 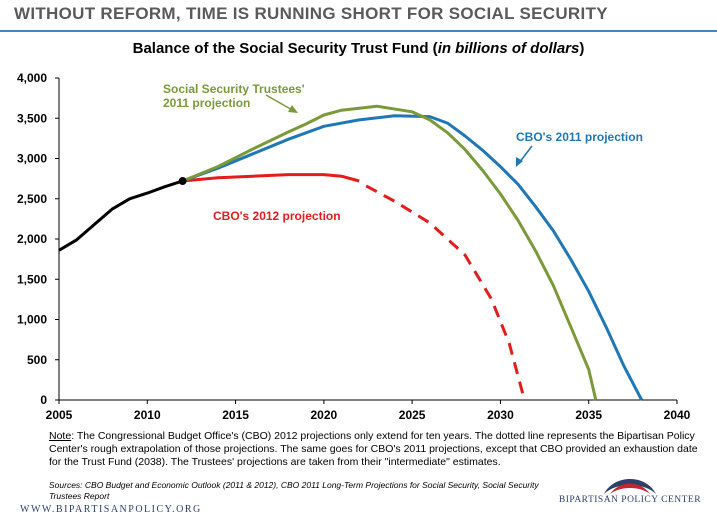 I want to click on chart-title-unit: in billions of dollars, so click(x=508, y=48).